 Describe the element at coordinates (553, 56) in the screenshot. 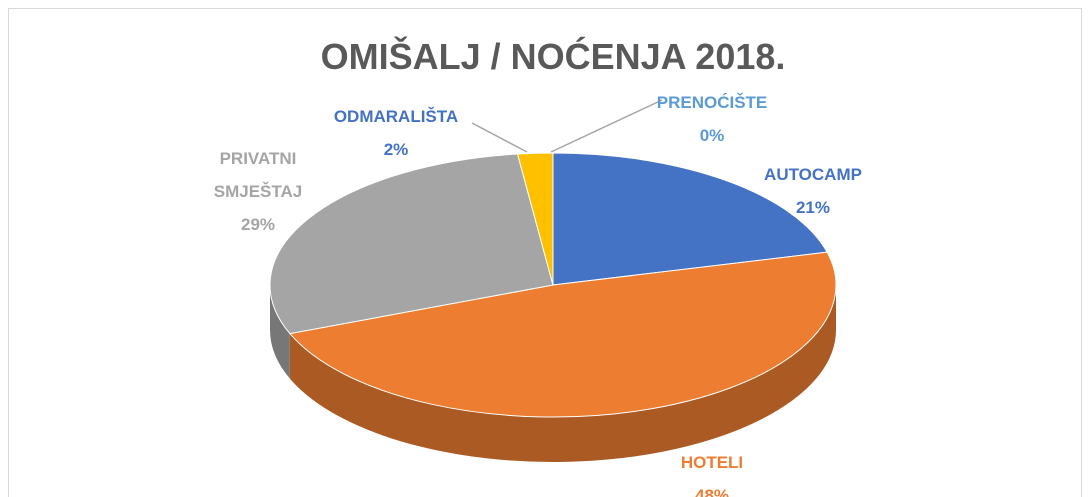

I see `chart-title: OMIŠALJ / NOĆENJA 2018.` at that location.